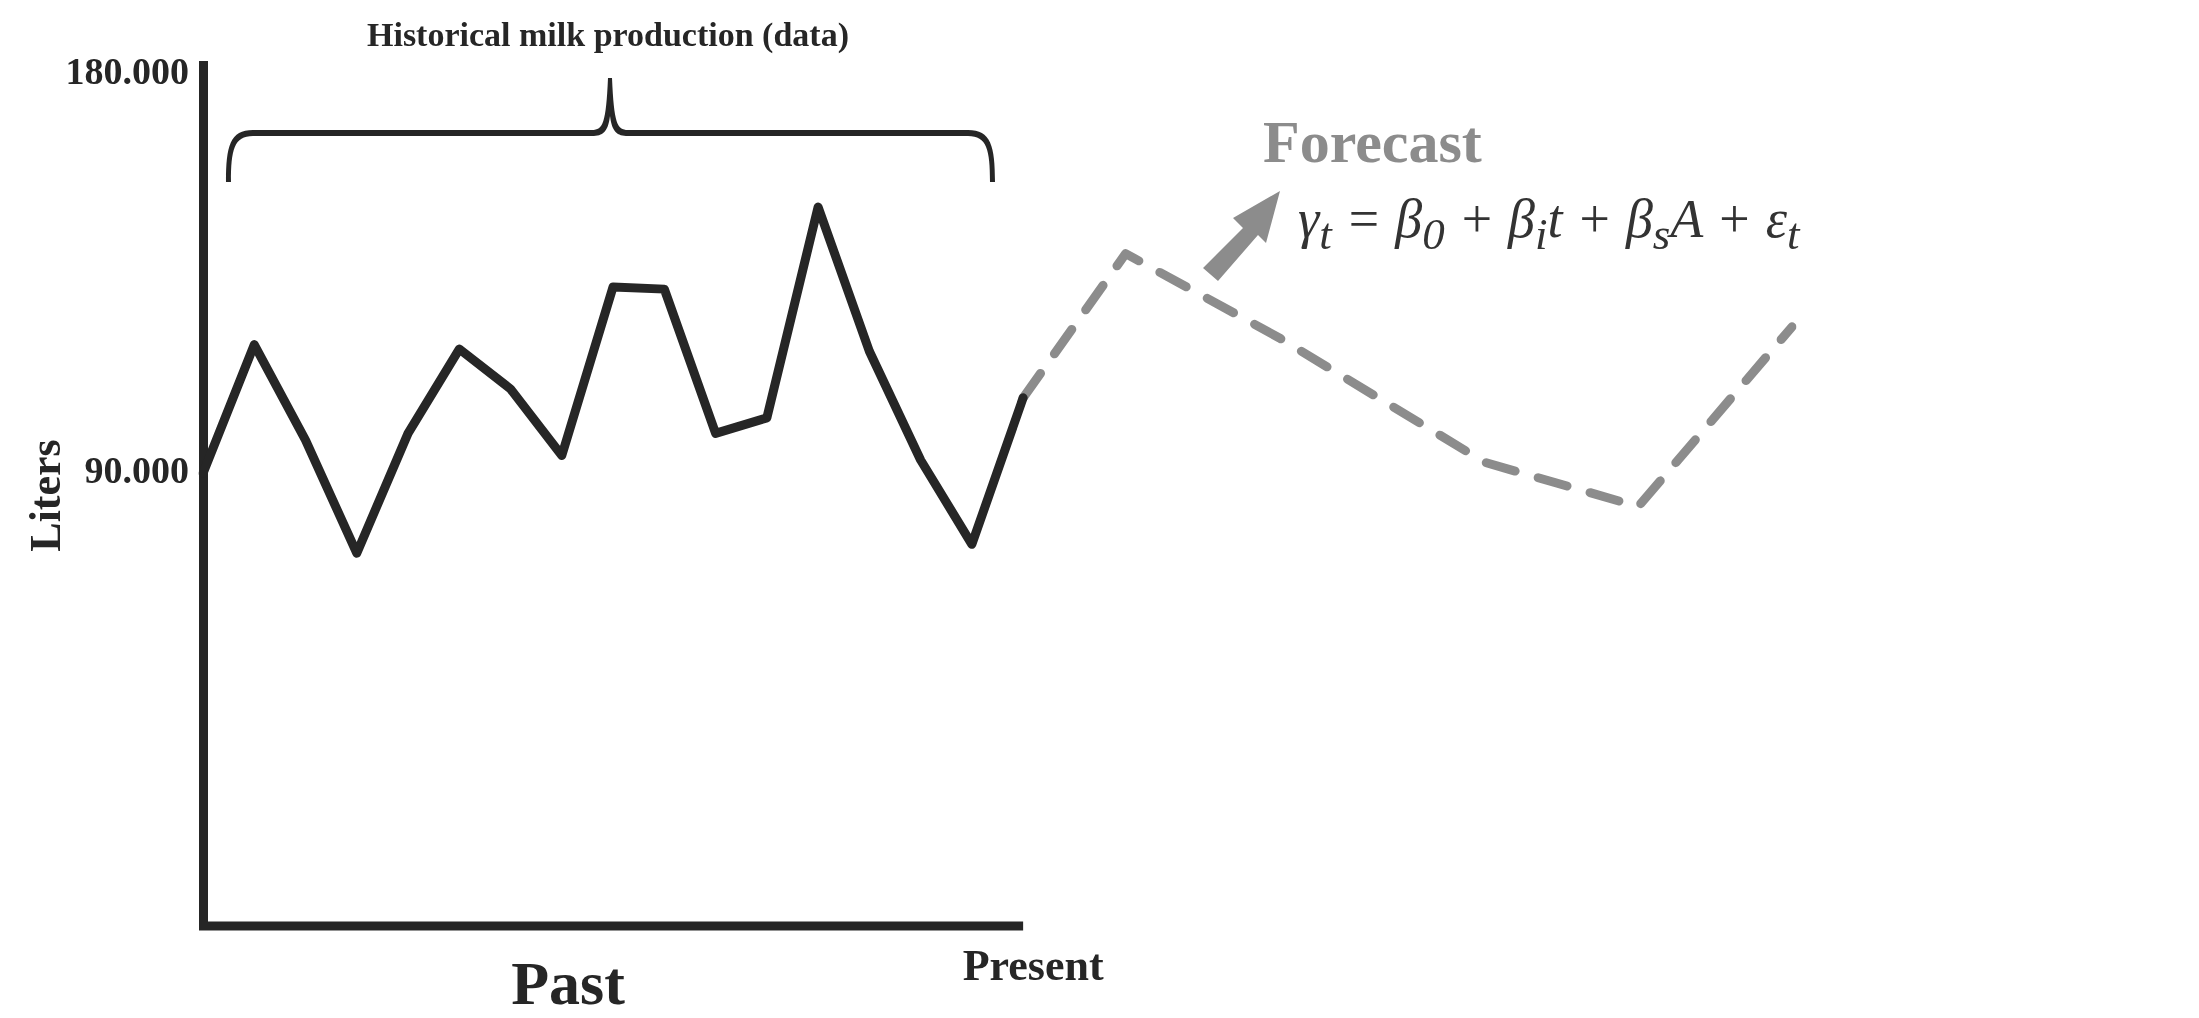 The image size is (2199, 1018). Describe the element at coordinates (127, 70) in the screenshot. I see `y-tick-label: 180.000` at that location.